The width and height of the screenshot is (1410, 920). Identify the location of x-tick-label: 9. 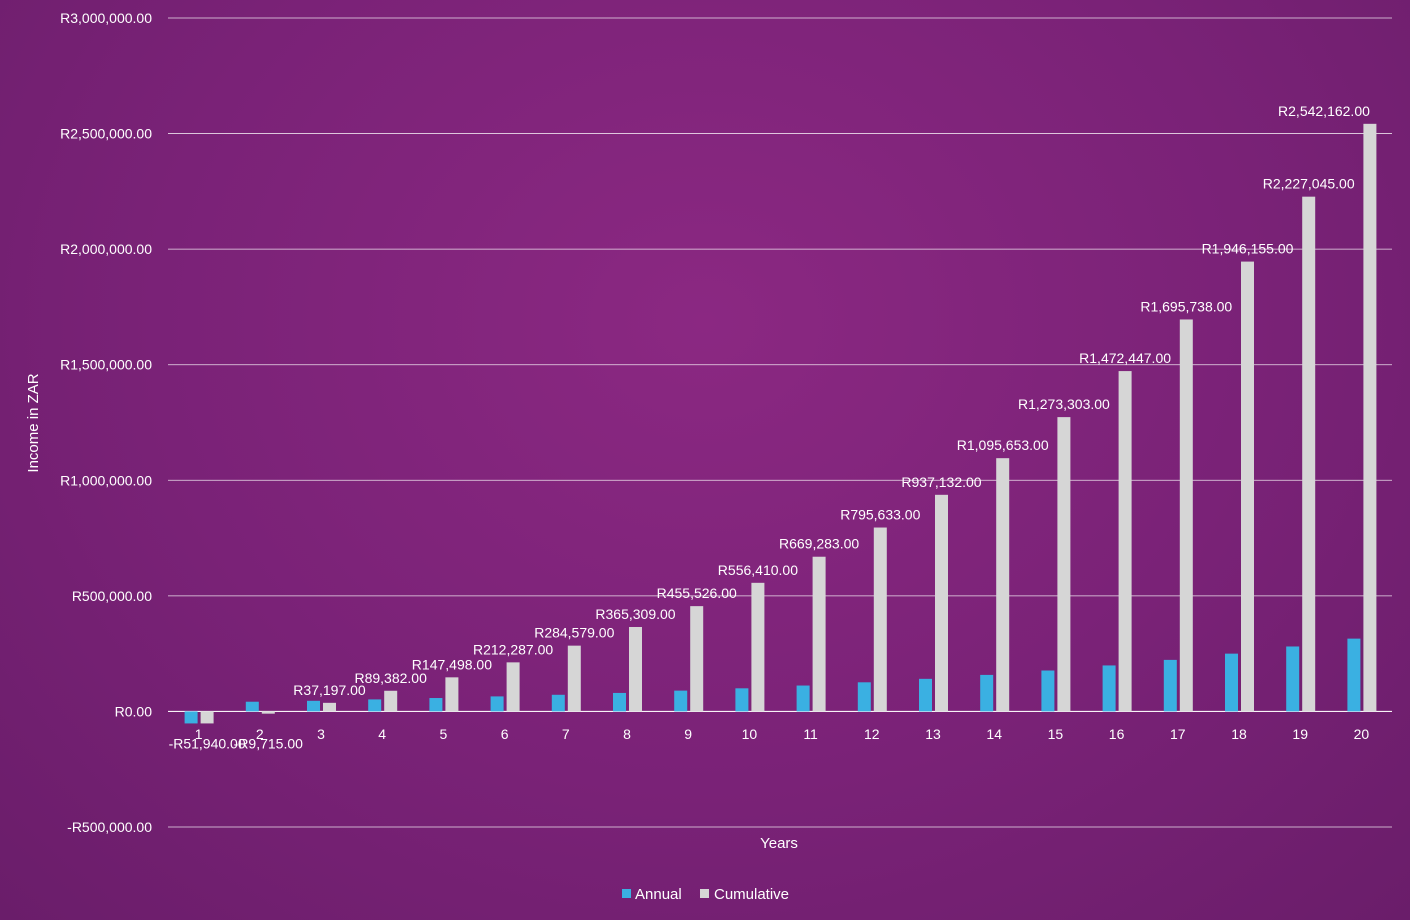
(688, 734).